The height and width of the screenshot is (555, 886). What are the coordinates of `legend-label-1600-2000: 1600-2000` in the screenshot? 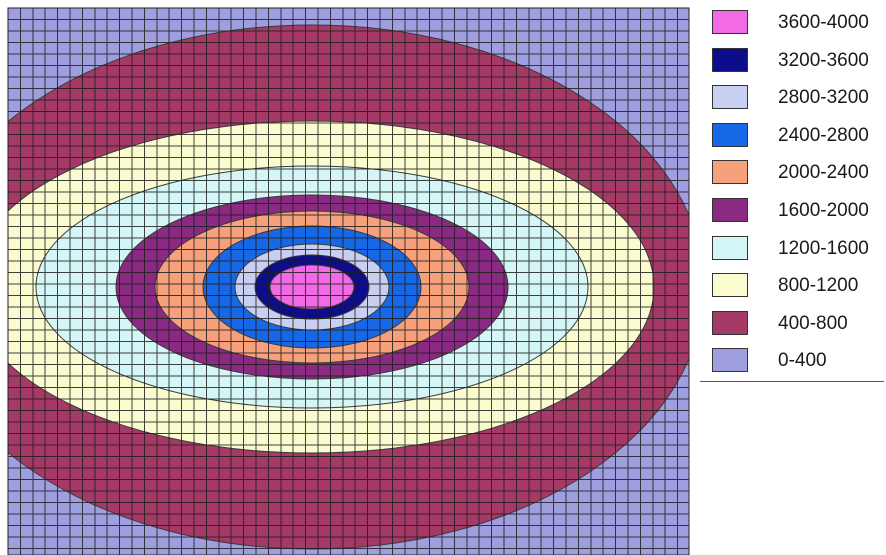 It's located at (823, 210).